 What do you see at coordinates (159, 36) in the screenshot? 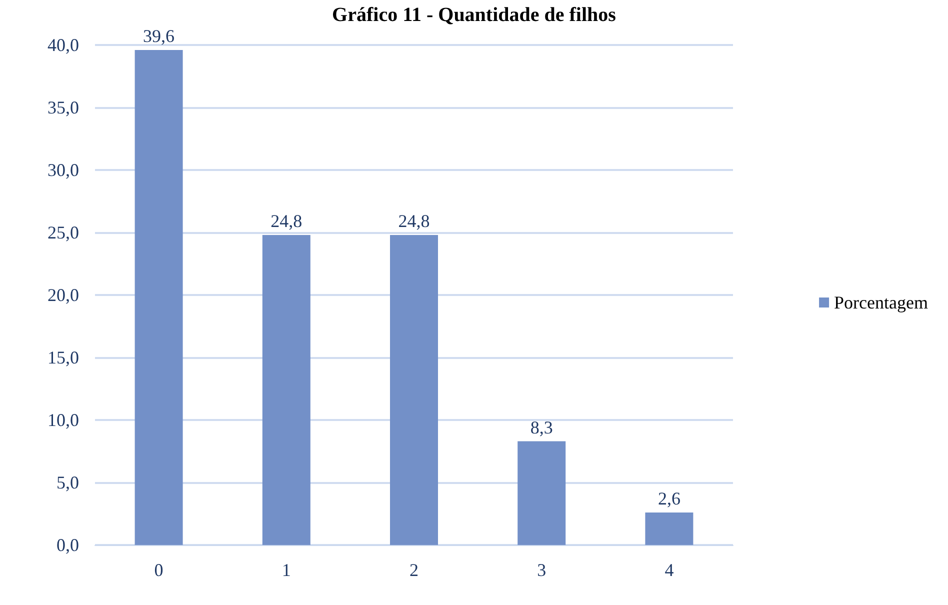
I see `data-label: 39,6` at bounding box center [159, 36].